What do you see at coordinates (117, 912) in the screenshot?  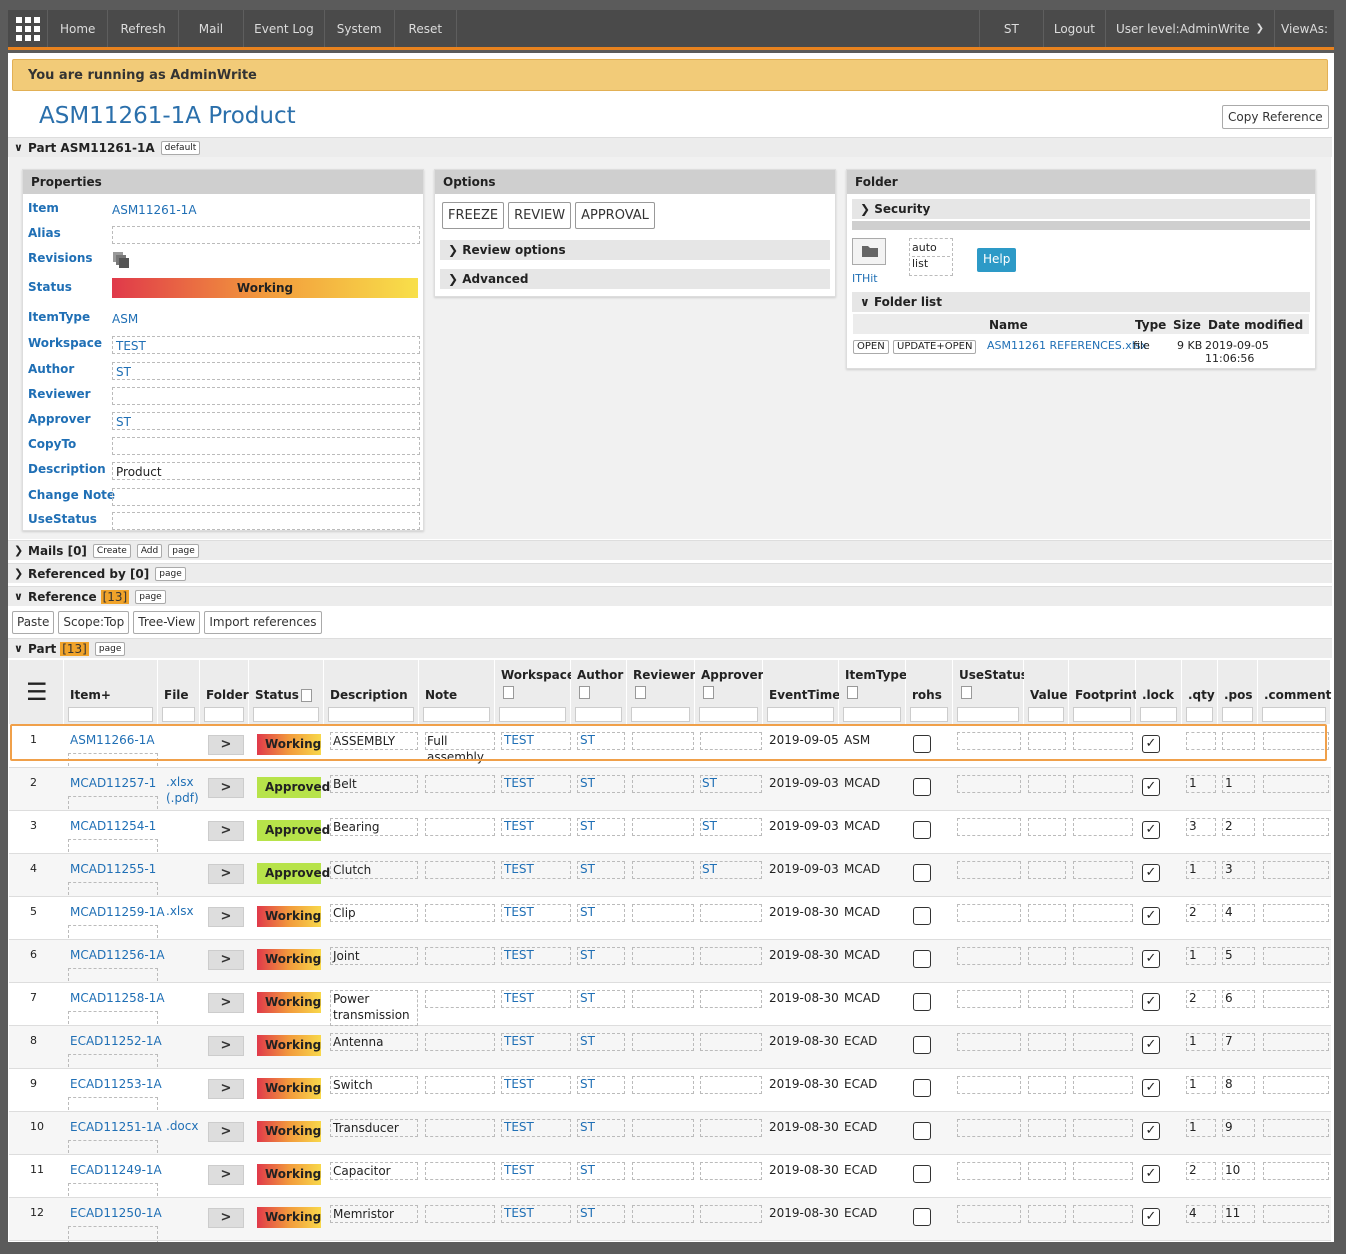 I see `row-item-link: MCAD11259-1A` at bounding box center [117, 912].